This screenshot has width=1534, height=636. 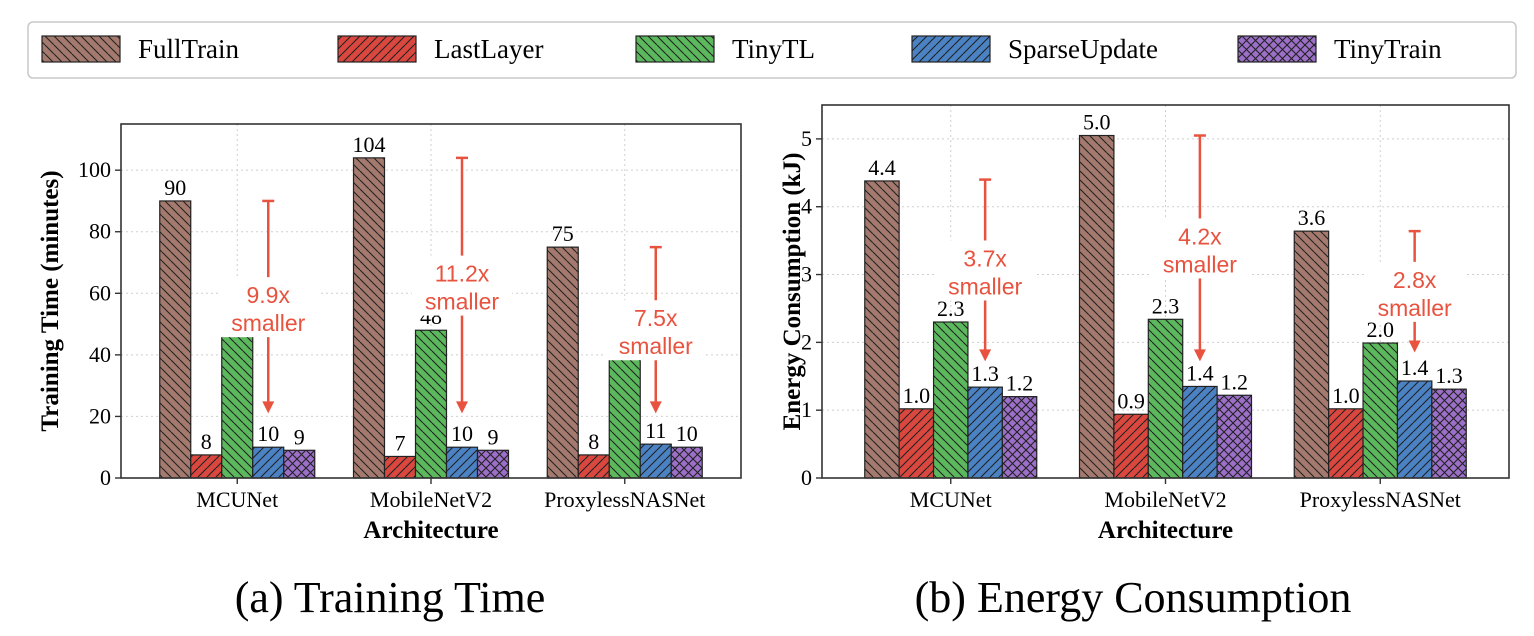 What do you see at coordinates (94, 169) in the screenshot?
I see `y-tick-label: 100` at bounding box center [94, 169].